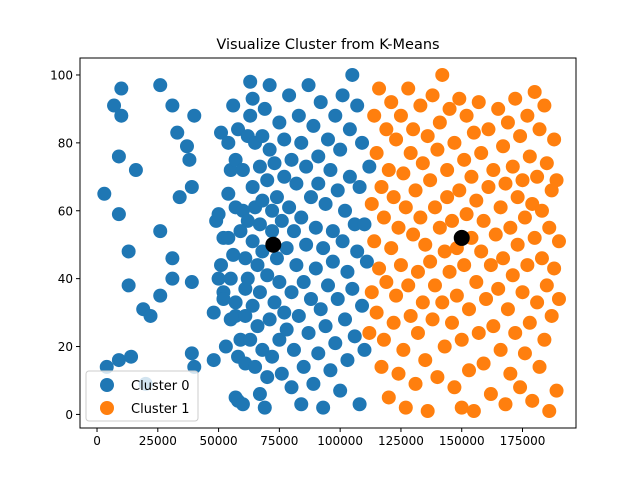 The width and height of the screenshot is (640, 480). I want to click on x-tick-label: 100000, so click(340, 441).